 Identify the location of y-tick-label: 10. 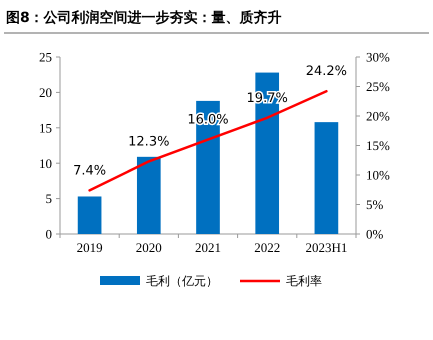
(45, 163).